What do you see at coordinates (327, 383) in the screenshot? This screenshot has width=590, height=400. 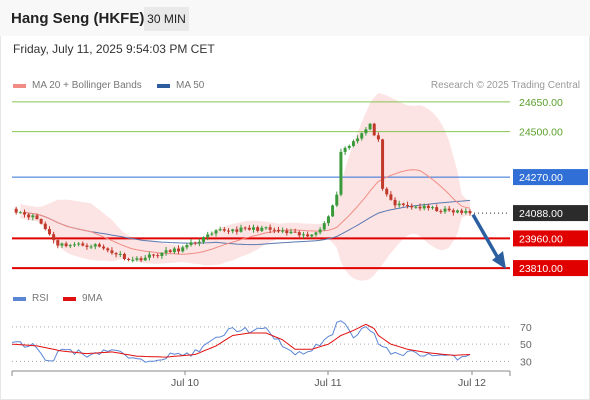 I see `x-tick-label: Jul 11` at bounding box center [327, 383].